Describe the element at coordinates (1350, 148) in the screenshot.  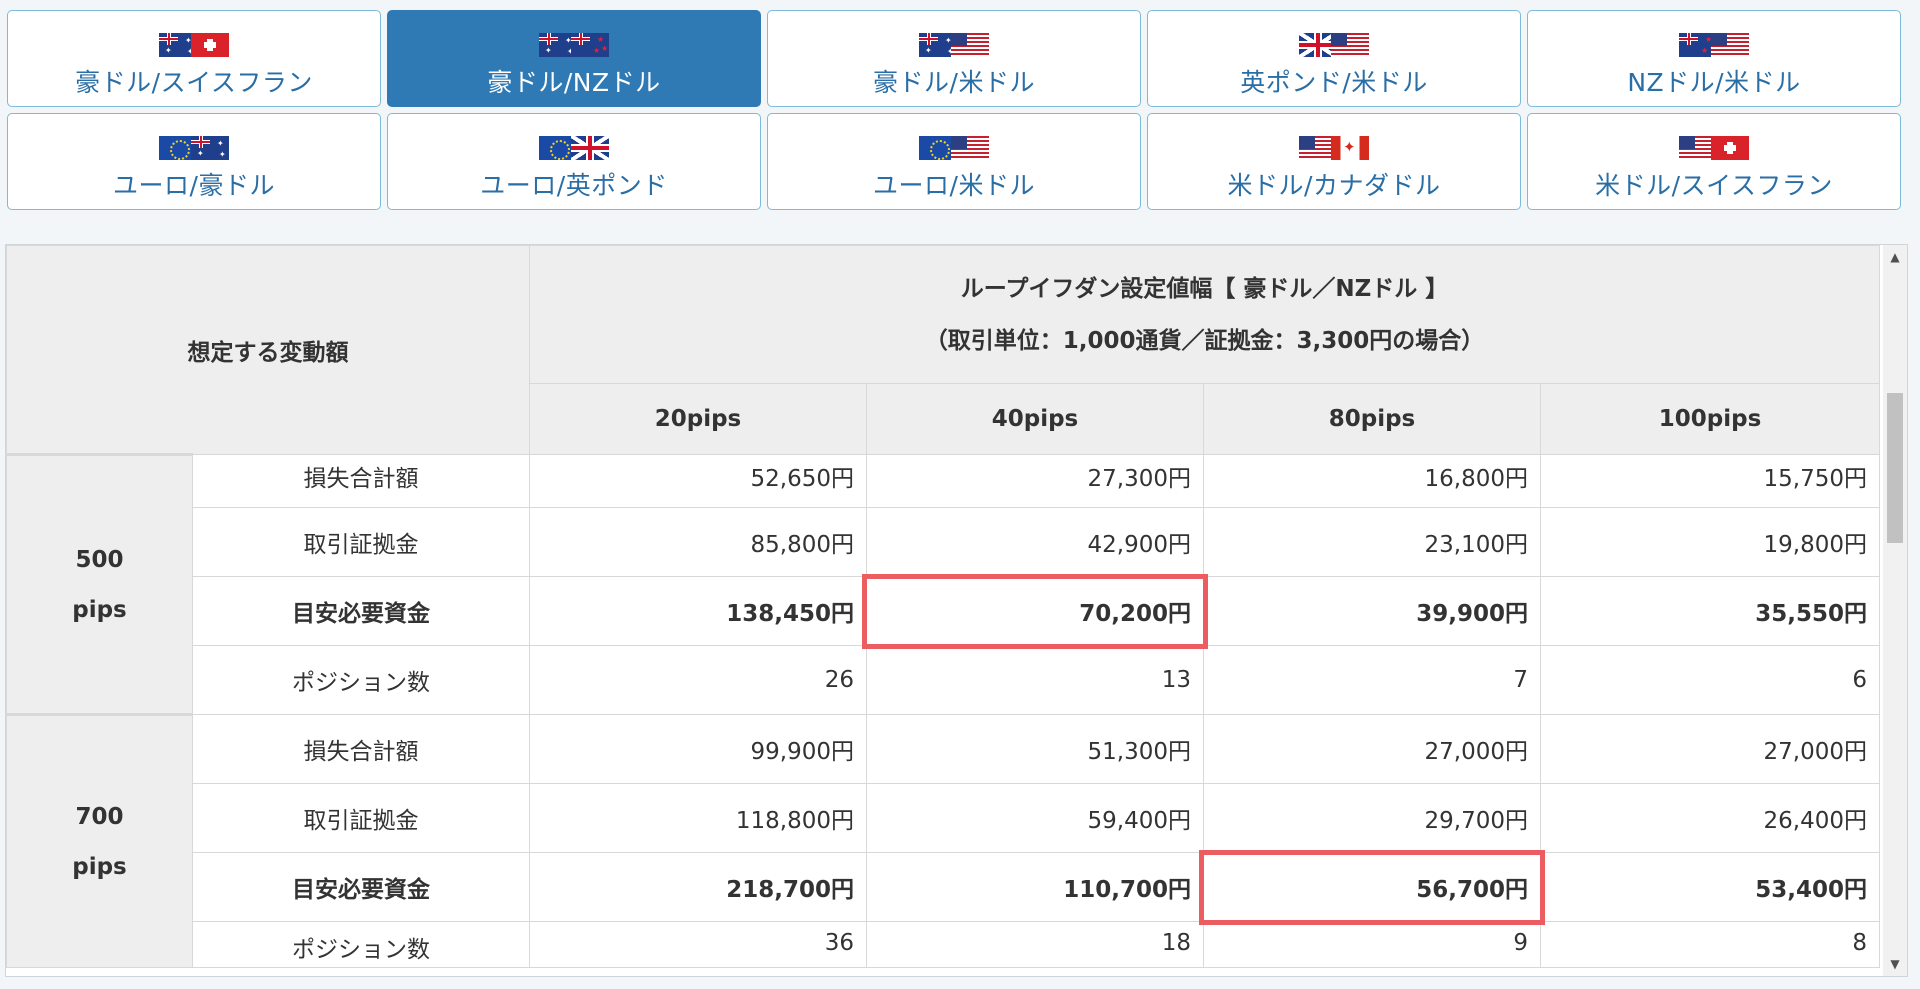
I see `canada-flag-icon` at that location.